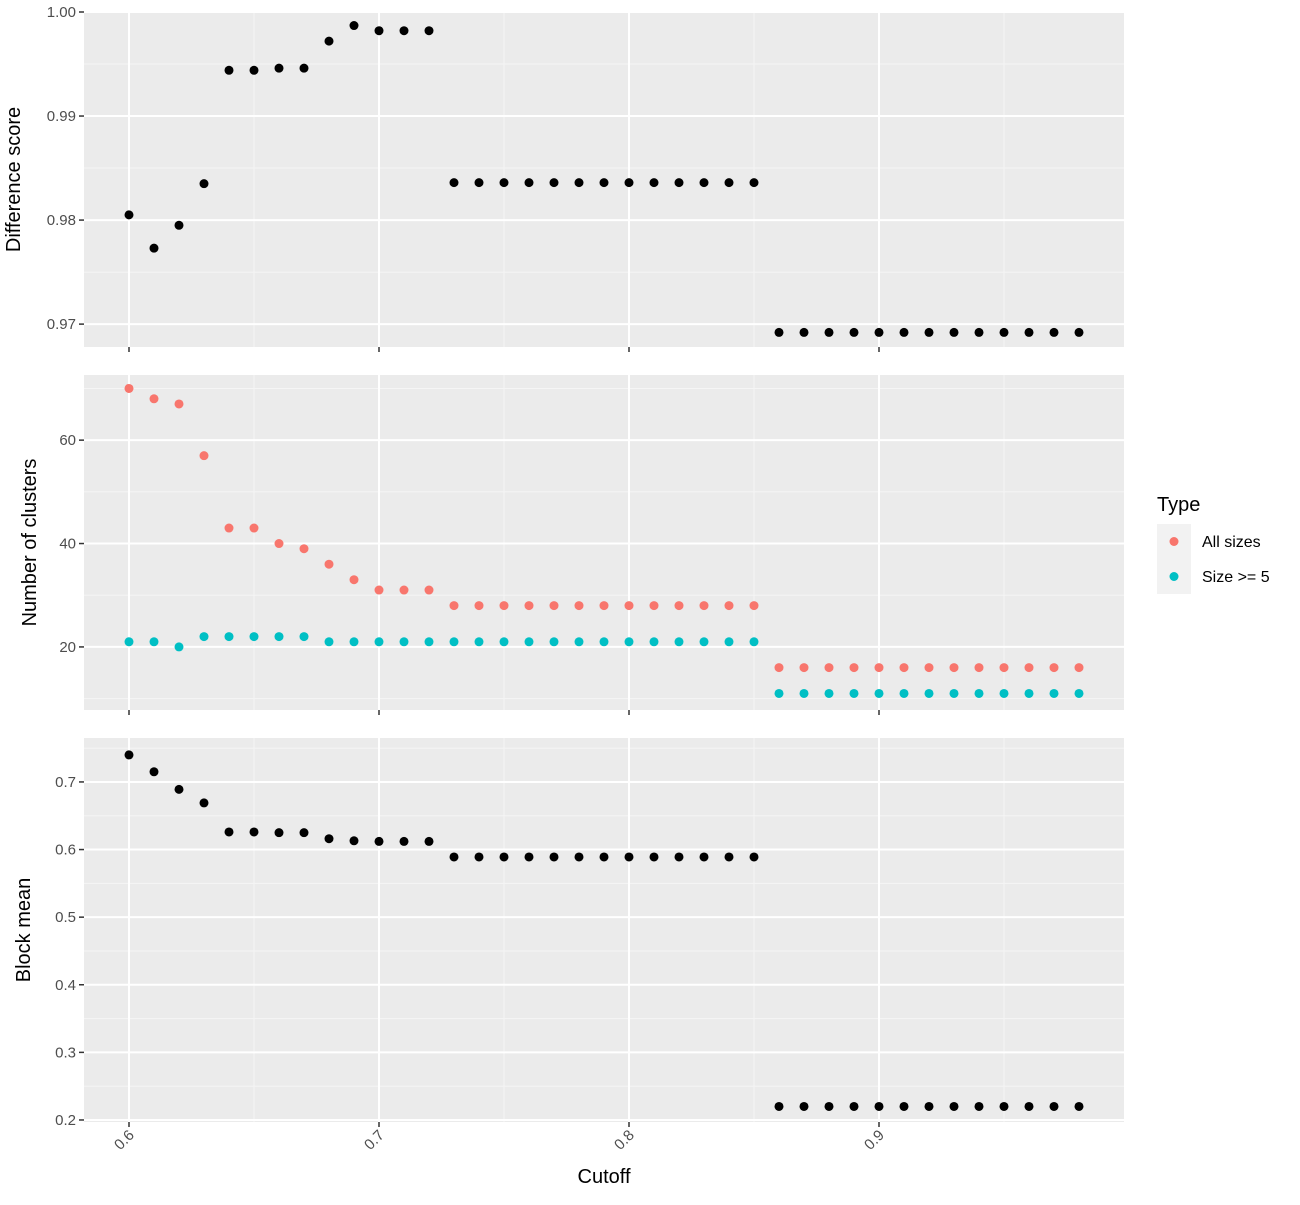 Image resolution: width=1300 pixels, height=1205 pixels. What do you see at coordinates (374, 1140) in the screenshot?
I see `x-tick-label: 0.7` at bounding box center [374, 1140].